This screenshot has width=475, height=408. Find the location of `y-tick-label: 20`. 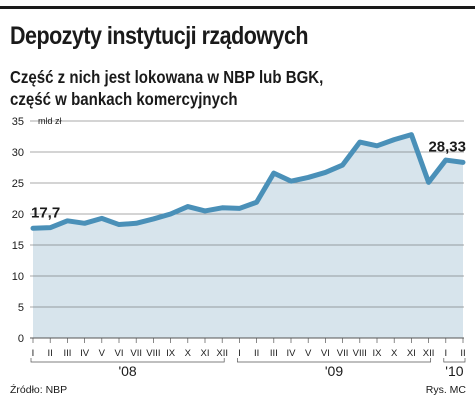

y-tick-label: 20 is located at coordinates (18, 215).